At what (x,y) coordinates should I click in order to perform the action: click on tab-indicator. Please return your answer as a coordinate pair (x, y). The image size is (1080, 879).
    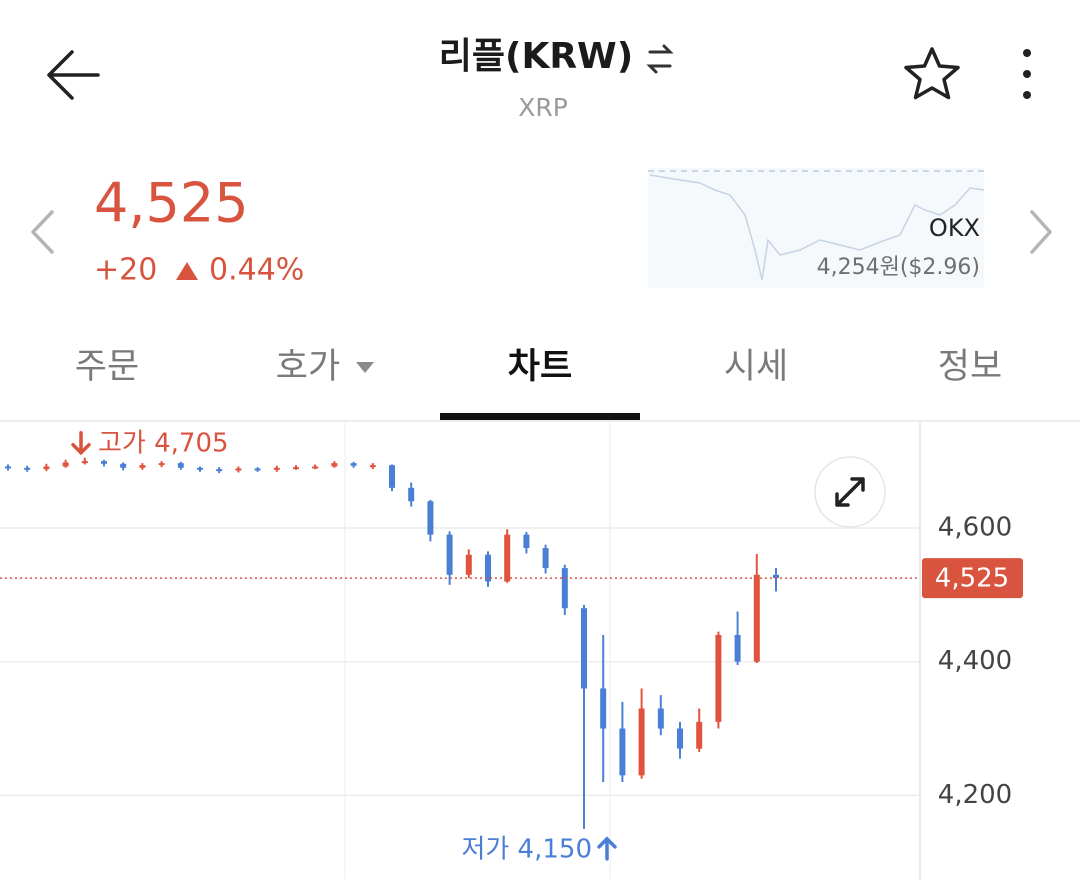
    Looking at the image, I should click on (540, 416).